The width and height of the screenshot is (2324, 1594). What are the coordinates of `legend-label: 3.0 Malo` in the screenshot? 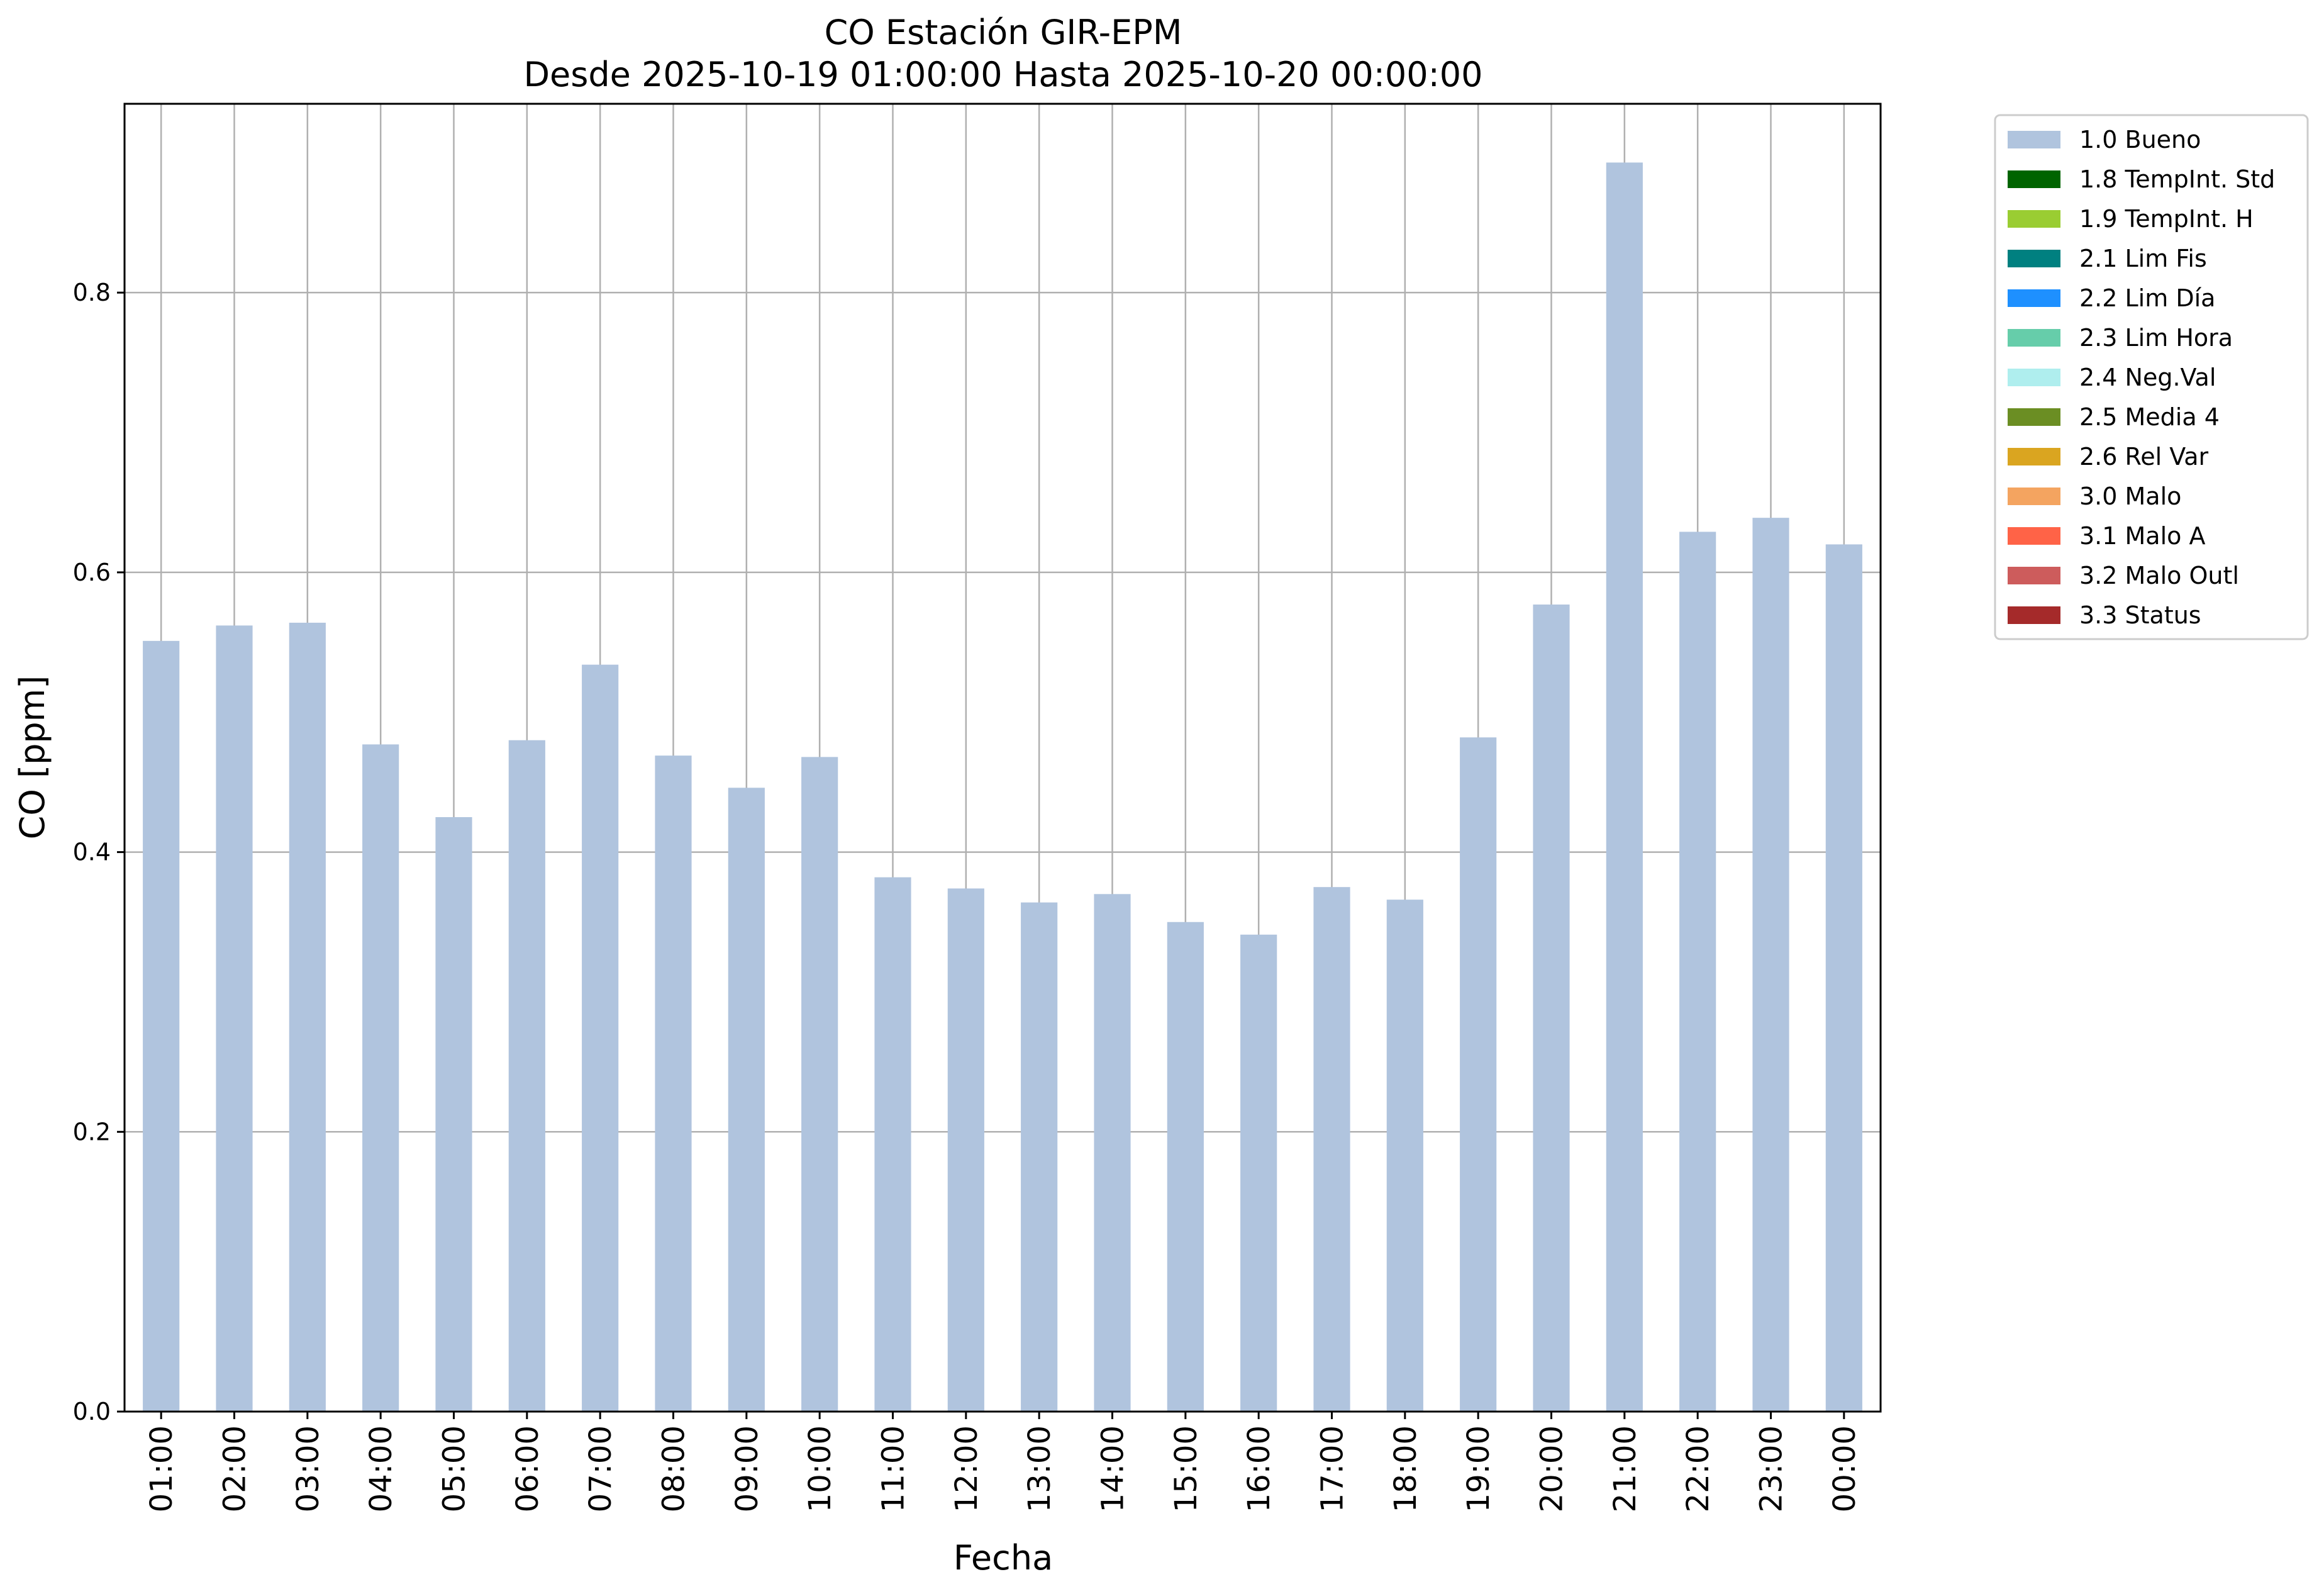 It's located at (2130, 496).